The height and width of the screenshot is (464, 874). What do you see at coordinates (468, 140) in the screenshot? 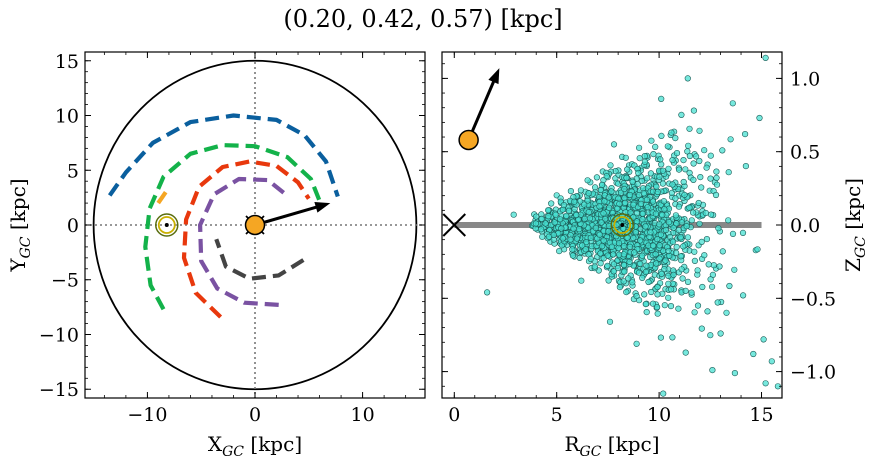
I see `object-position-marker` at bounding box center [468, 140].